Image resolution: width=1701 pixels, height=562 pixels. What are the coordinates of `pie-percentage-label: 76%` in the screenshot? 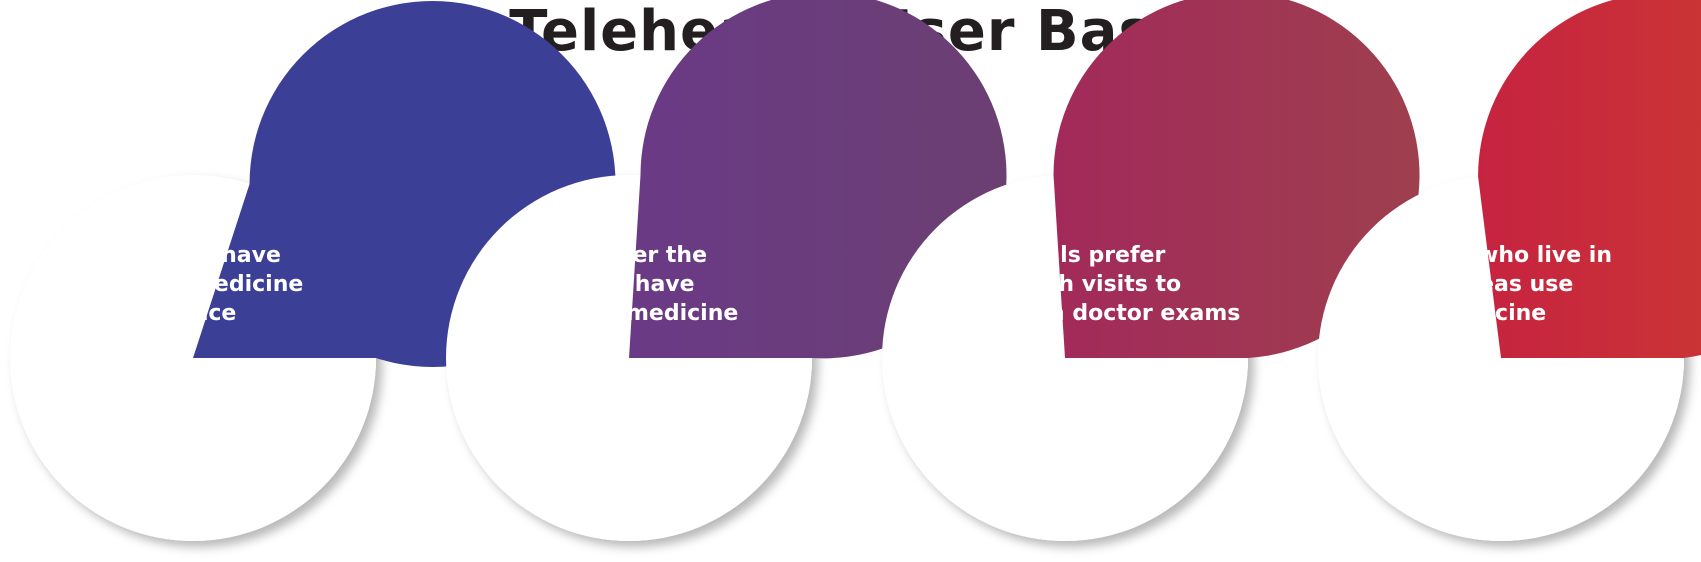 It's located at (562, 437).